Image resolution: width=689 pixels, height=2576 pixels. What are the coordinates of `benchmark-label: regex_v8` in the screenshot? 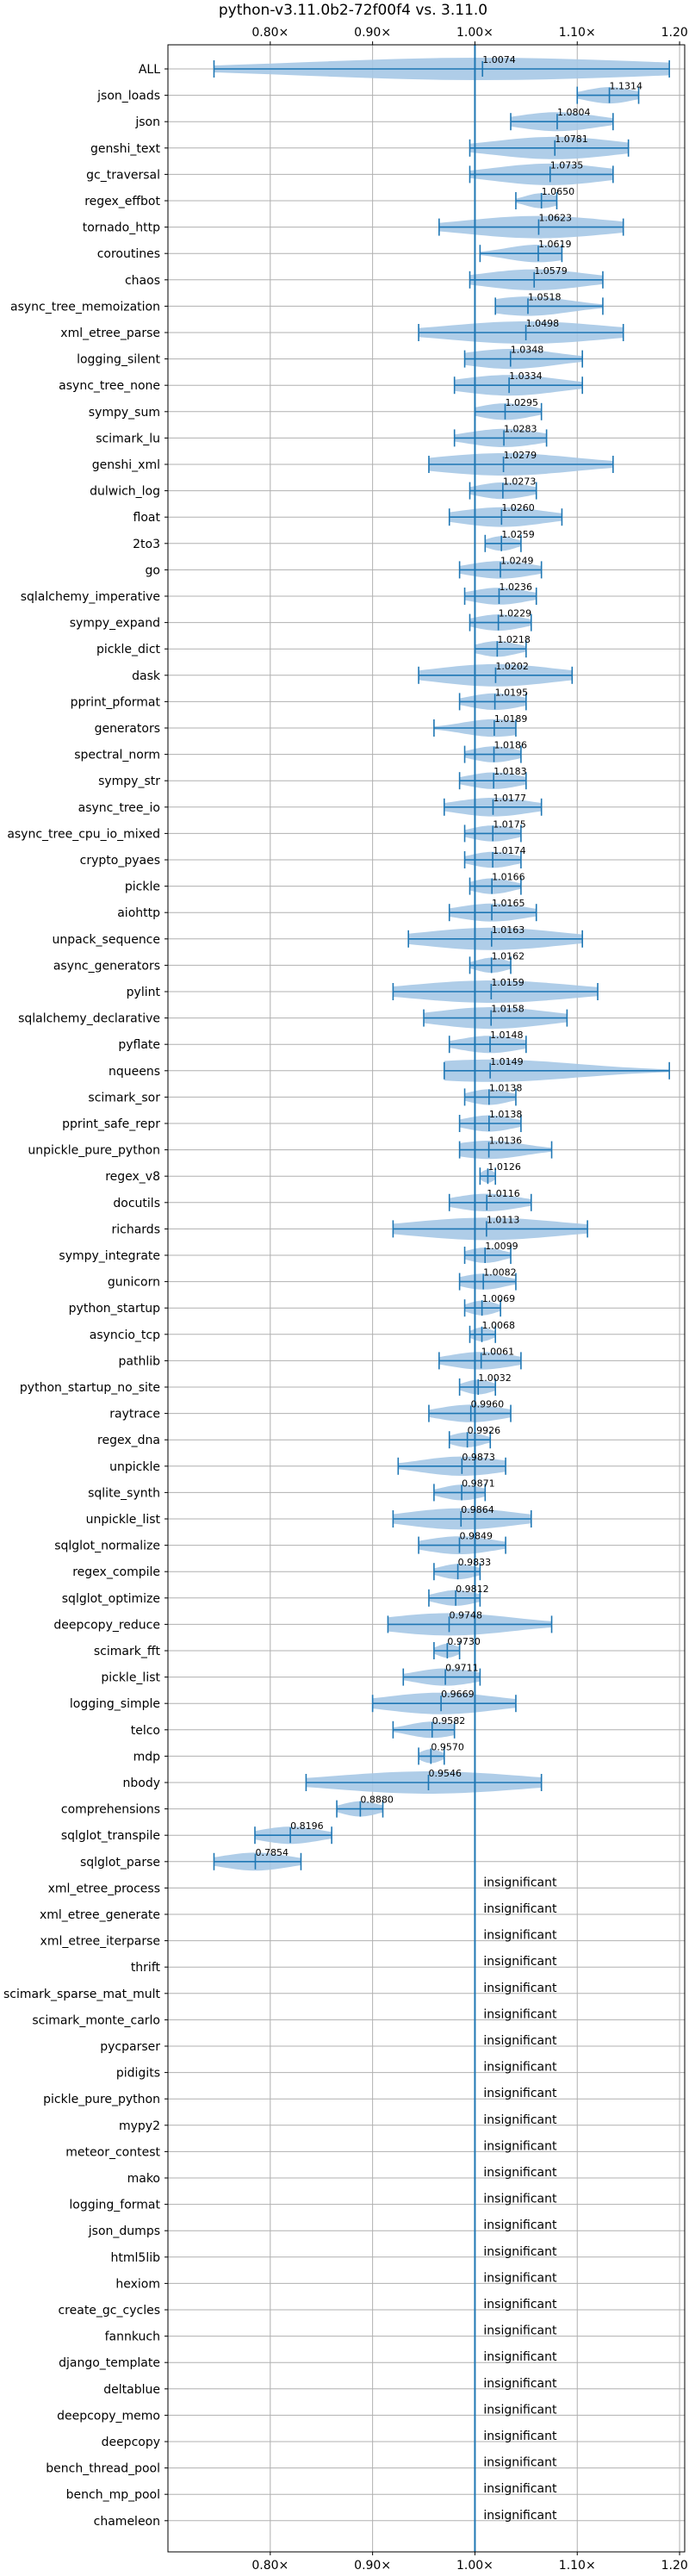 It's located at (132, 1177).